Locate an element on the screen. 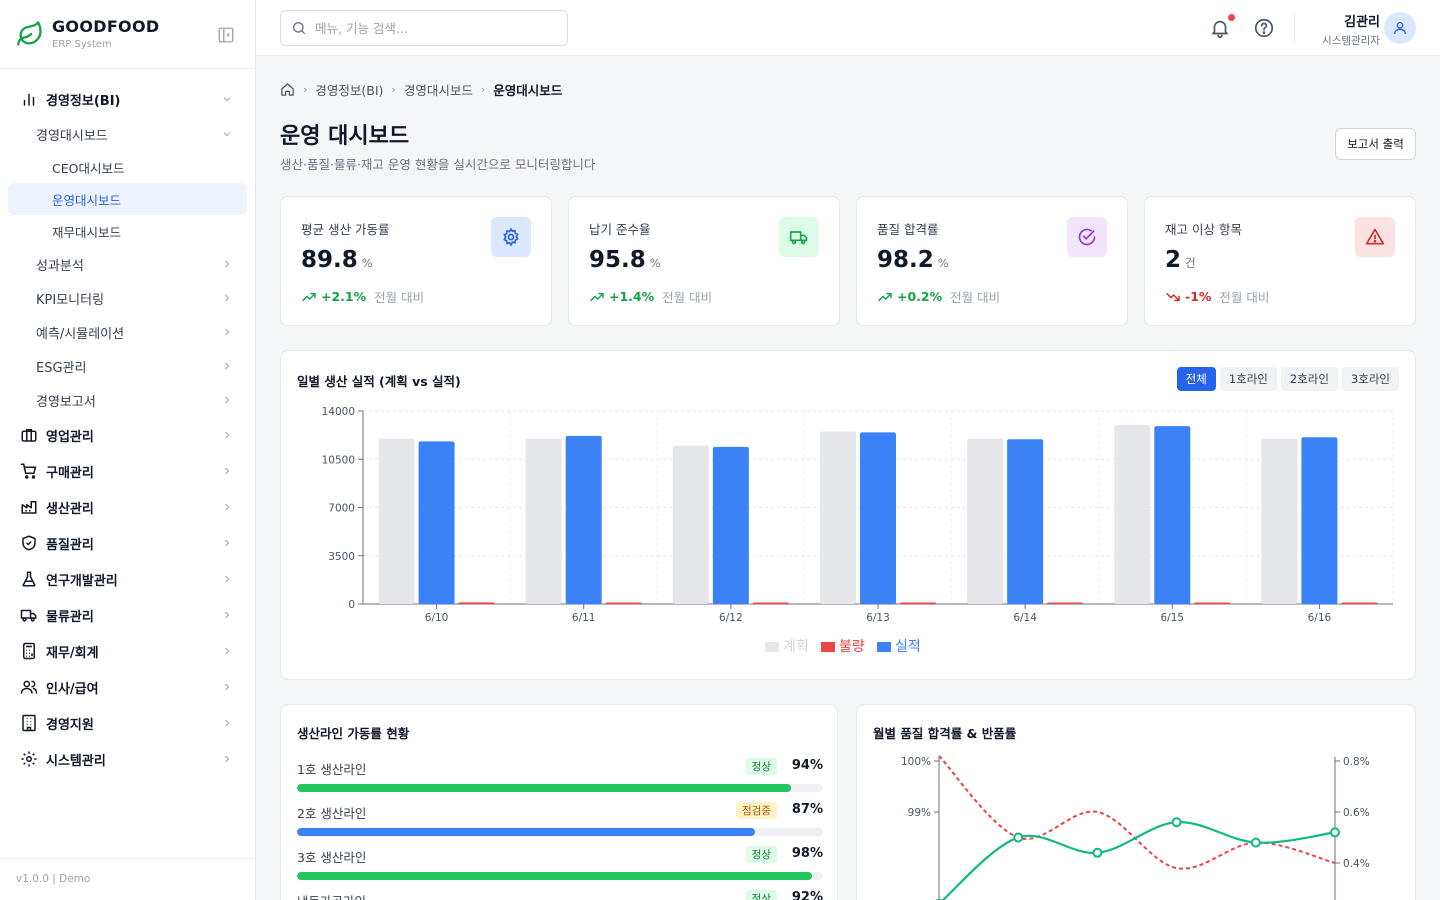  sidebar-item-production: 생산관리 is located at coordinates (127, 507).